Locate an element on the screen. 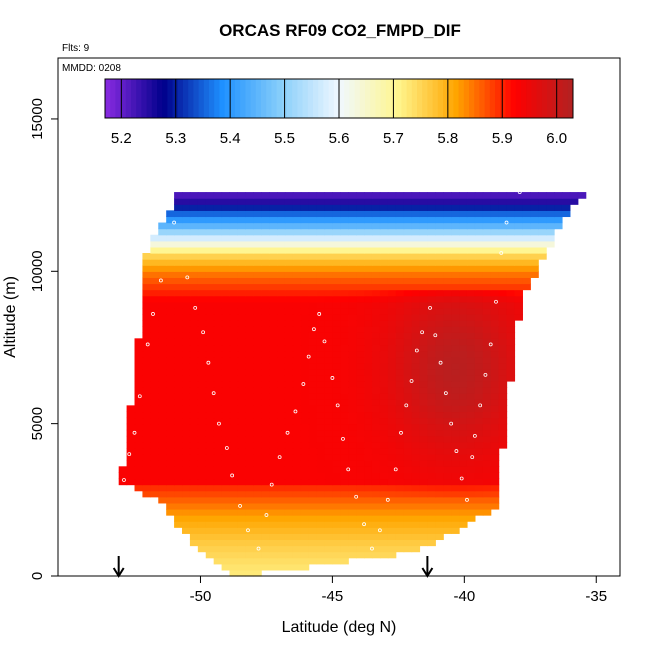 The height and width of the screenshot is (650, 650). chart-title: ORCAS RF09 CO2_FMPD_DIF is located at coordinates (340, 30).